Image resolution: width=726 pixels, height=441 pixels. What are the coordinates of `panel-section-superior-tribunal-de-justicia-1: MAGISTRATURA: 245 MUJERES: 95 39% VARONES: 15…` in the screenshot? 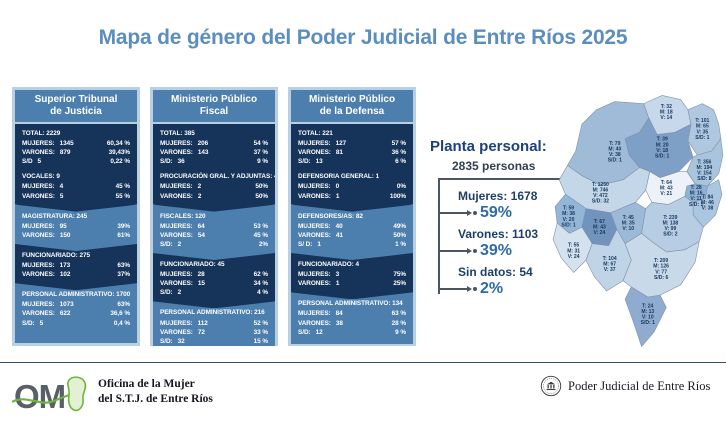 It's located at (76, 228).